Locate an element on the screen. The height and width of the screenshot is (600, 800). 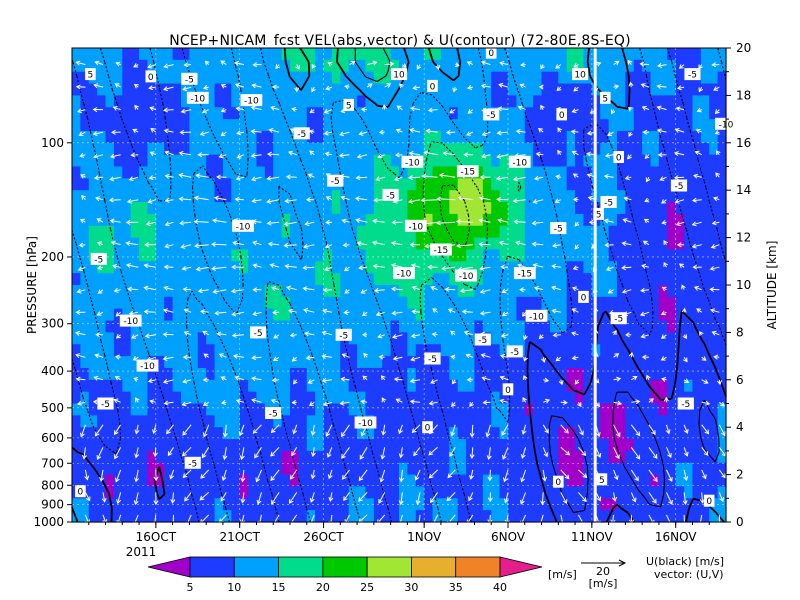
contour-label: 0 is located at coordinates (427, 427).